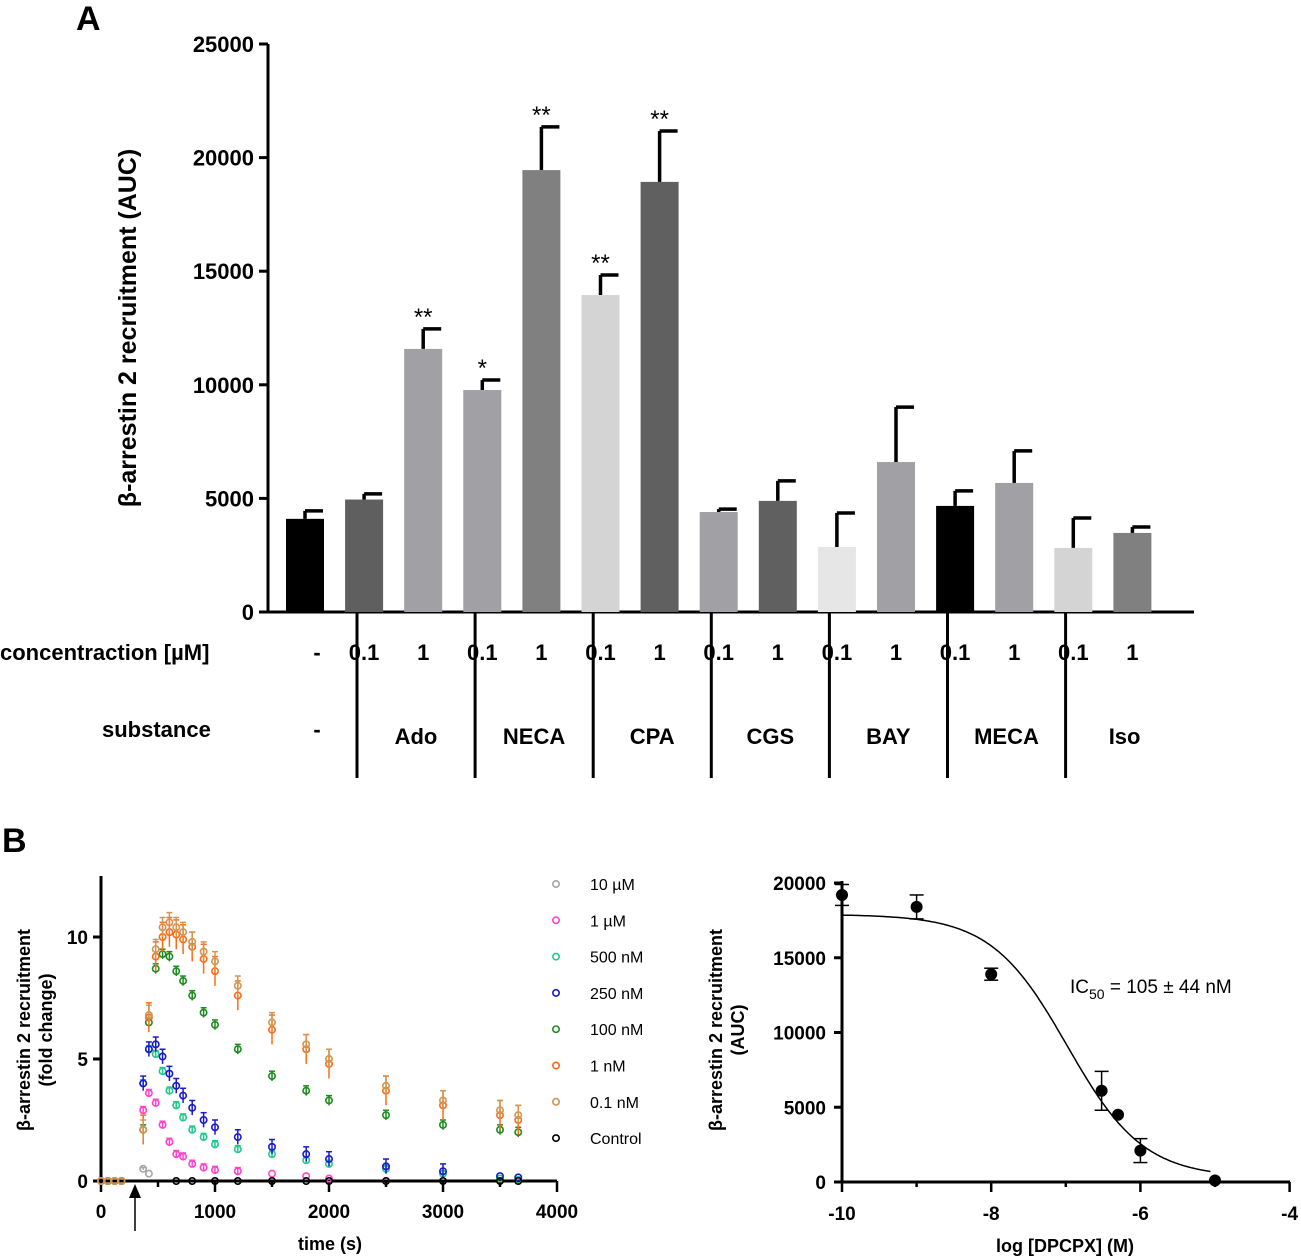 This screenshot has width=1301, height=1257. Describe the element at coordinates (223, 158) in the screenshot. I see `y-tick-label: 20000` at that location.